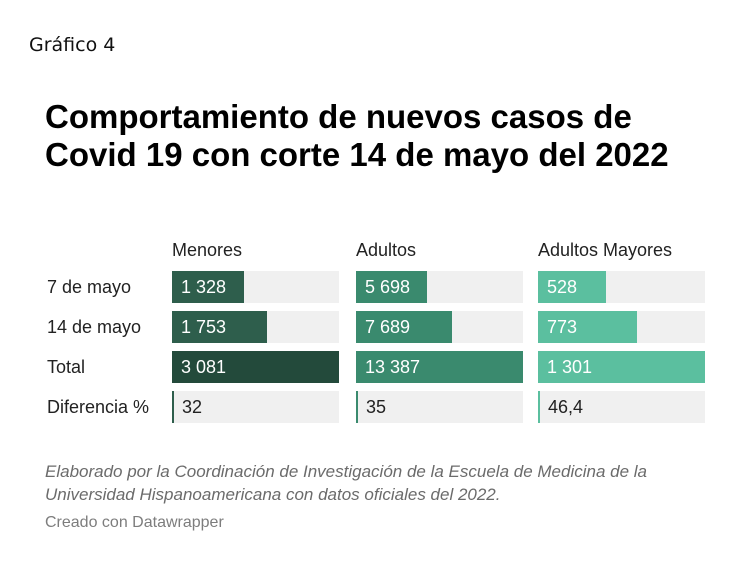 This screenshot has width=742, height=570. What do you see at coordinates (66, 367) in the screenshot?
I see `row-label: Total` at bounding box center [66, 367].